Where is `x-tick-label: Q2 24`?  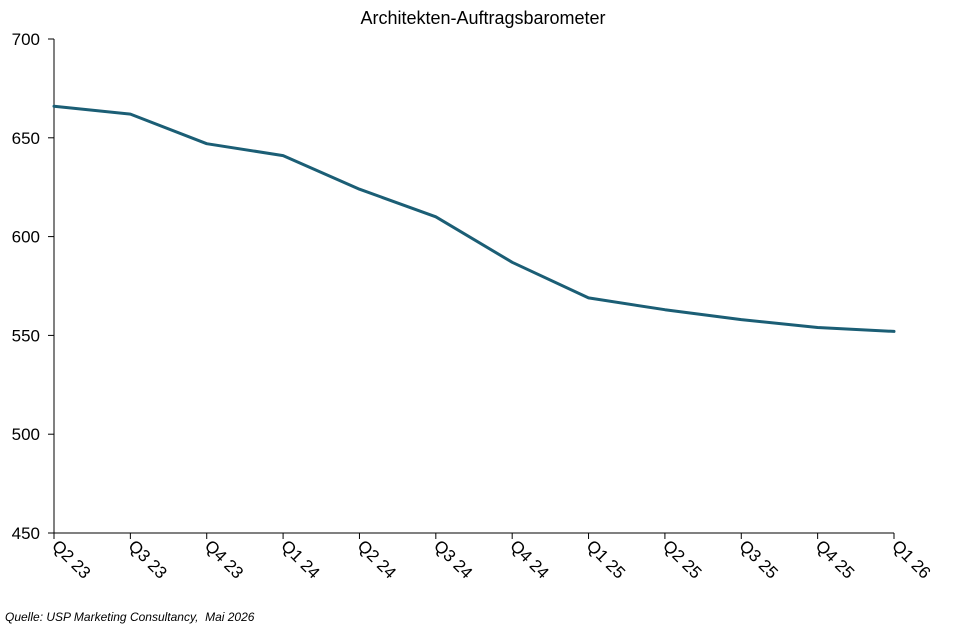 x-tick-label: Q2 24 is located at coordinates (377, 559).